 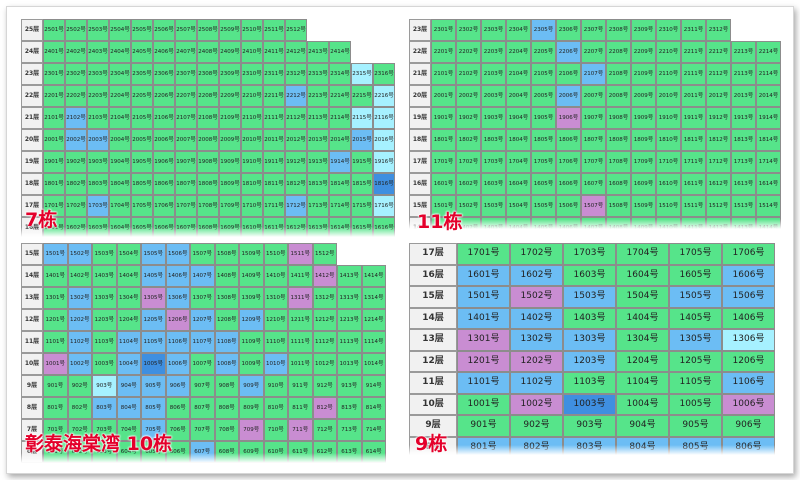 I want to click on unit-cell: 1512号, so click(x=718, y=206).